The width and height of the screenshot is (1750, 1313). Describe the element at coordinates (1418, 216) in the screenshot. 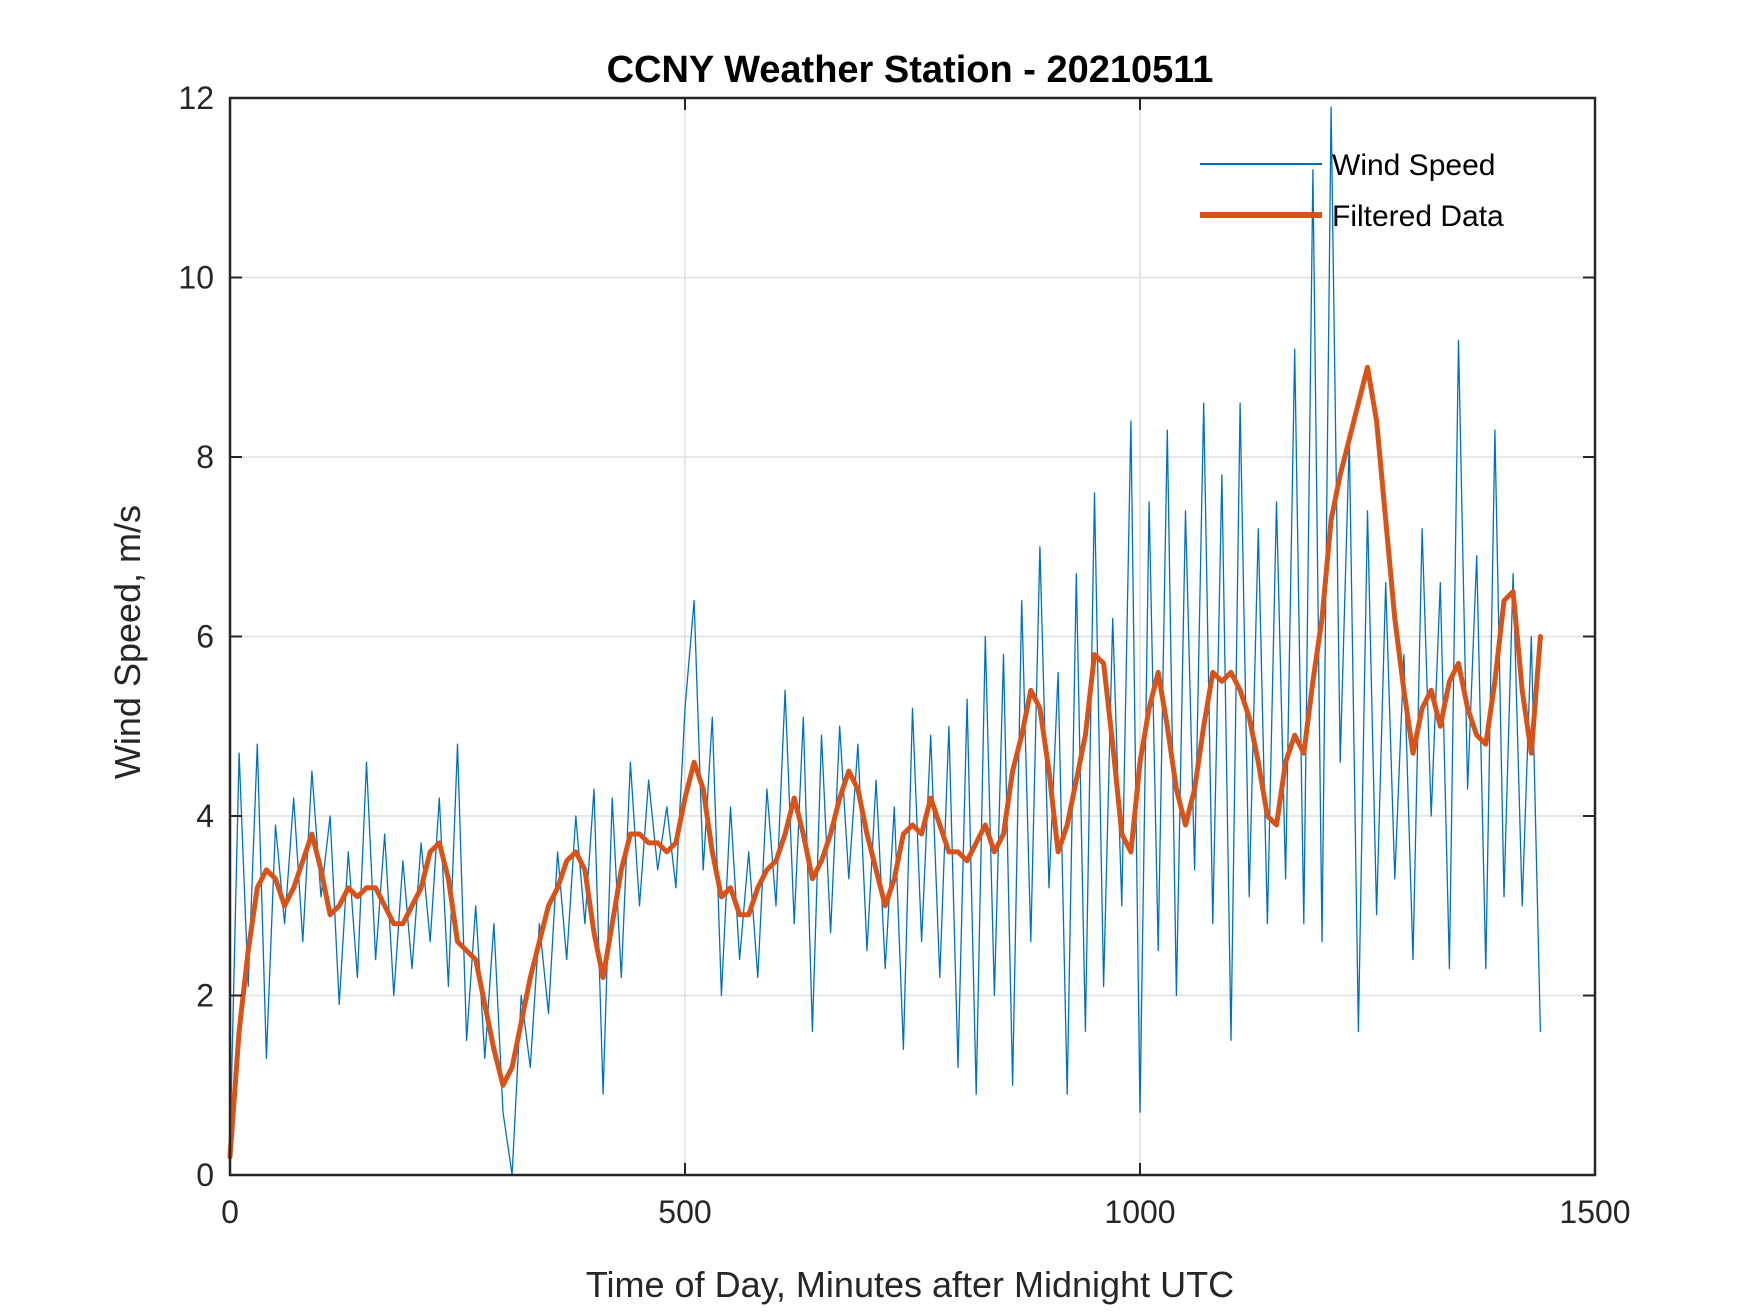

I see `legend-label-filtered-data: Filtered Data` at that location.